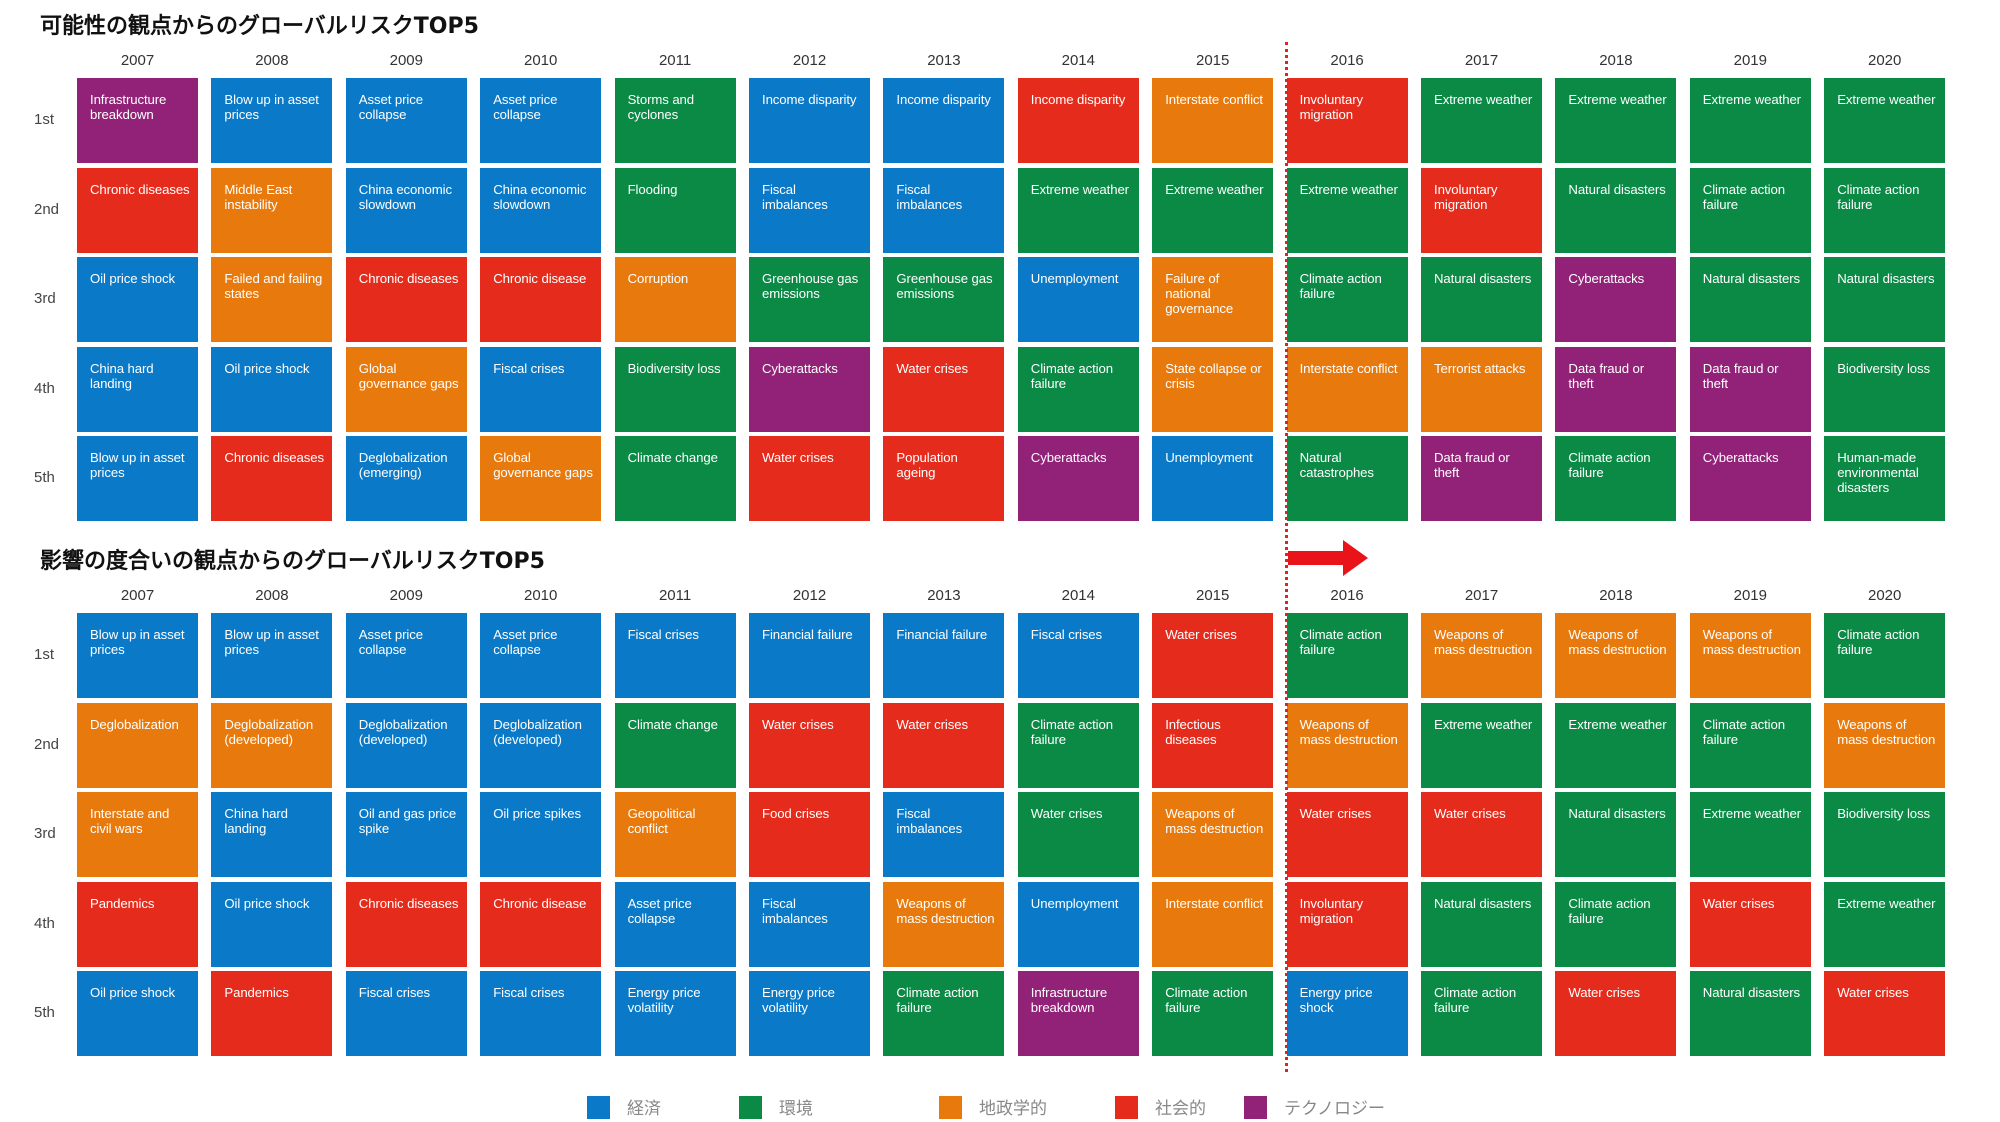 The image size is (2000, 1122). I want to click on risk-cell: Energy price shock, so click(1347, 1013).